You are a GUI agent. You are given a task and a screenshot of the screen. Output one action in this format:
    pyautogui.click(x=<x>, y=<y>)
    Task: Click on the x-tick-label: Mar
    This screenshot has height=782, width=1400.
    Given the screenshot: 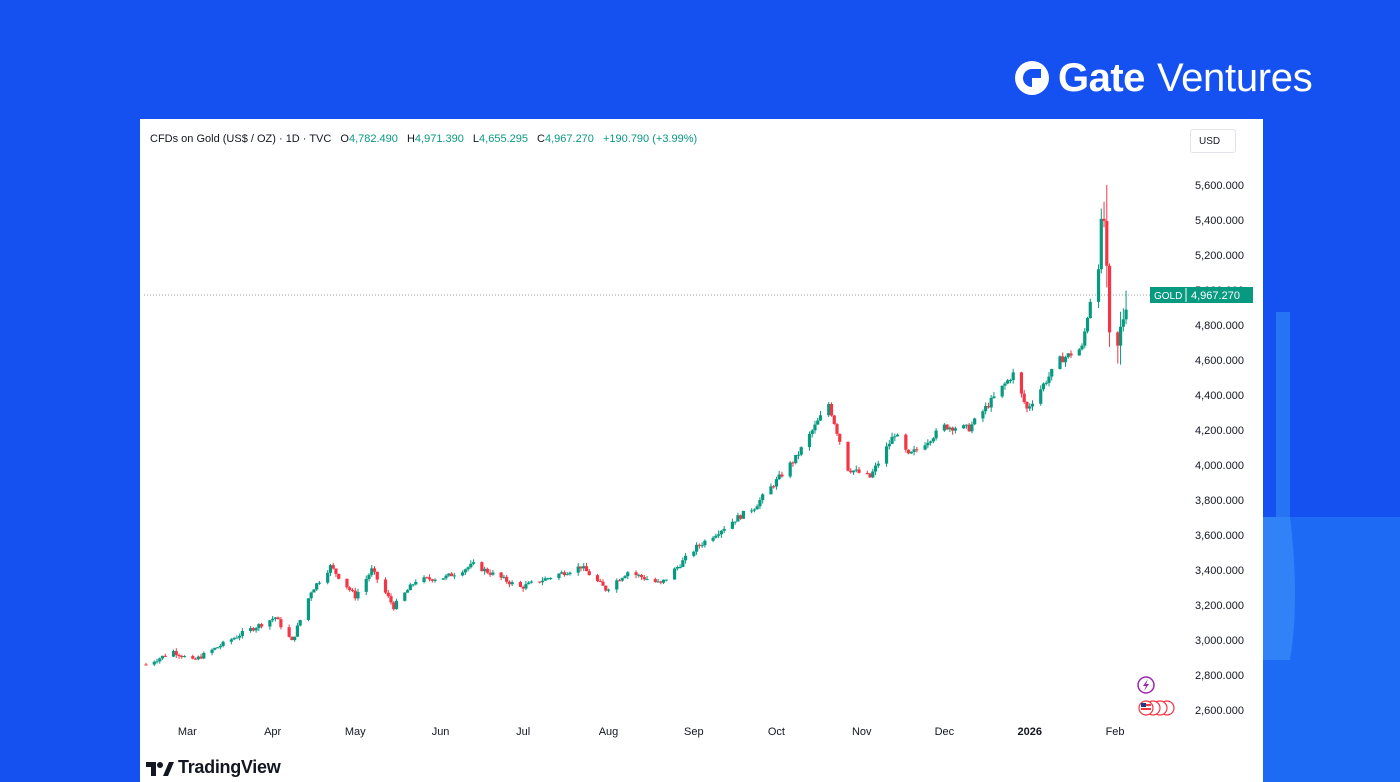 What is the action you would take?
    pyautogui.click(x=187, y=732)
    